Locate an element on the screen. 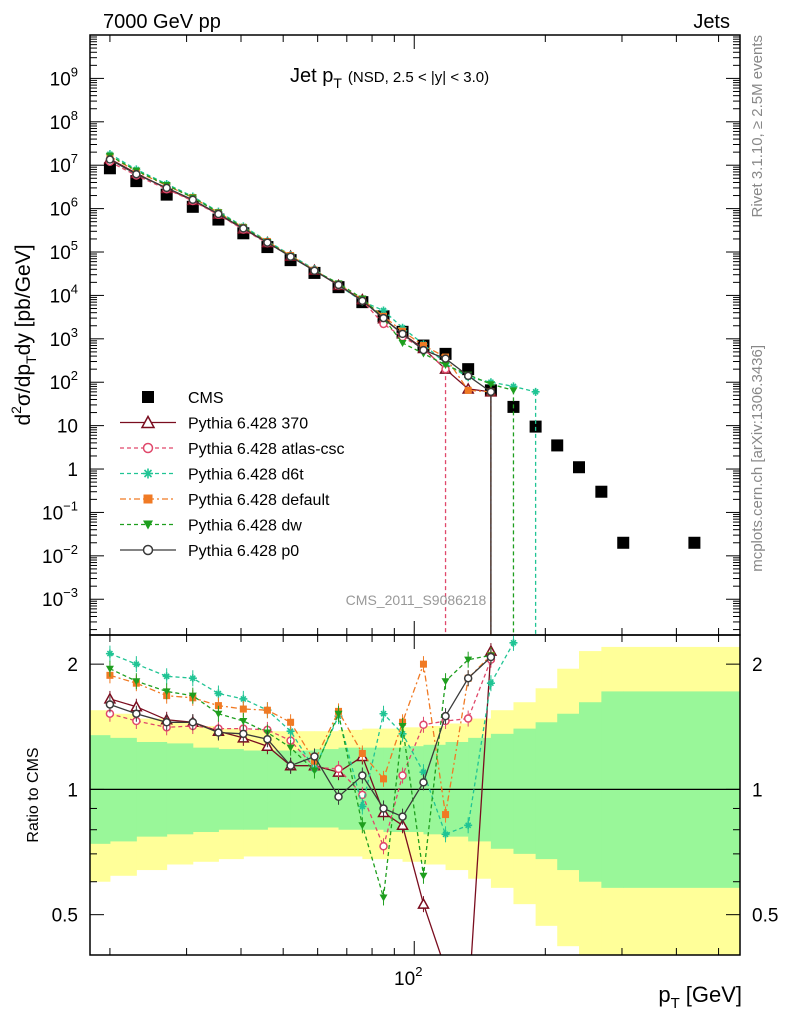 This screenshot has width=786, height=1024. y-axis-label: d2σ/dpTdy [pb/GeV] is located at coordinates (23, 334).